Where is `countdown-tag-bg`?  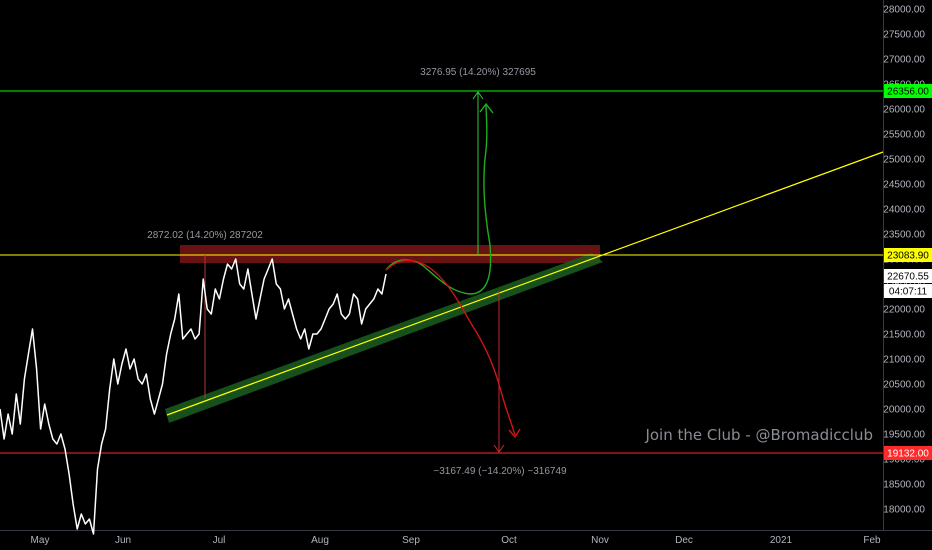 countdown-tag-bg is located at coordinates (908, 291).